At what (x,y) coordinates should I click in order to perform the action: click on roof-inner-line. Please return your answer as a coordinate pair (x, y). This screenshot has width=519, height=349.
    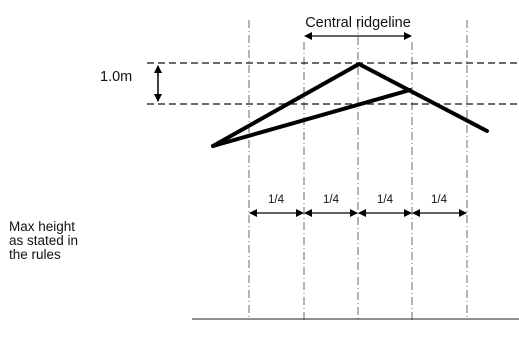
    Looking at the image, I should click on (311, 118).